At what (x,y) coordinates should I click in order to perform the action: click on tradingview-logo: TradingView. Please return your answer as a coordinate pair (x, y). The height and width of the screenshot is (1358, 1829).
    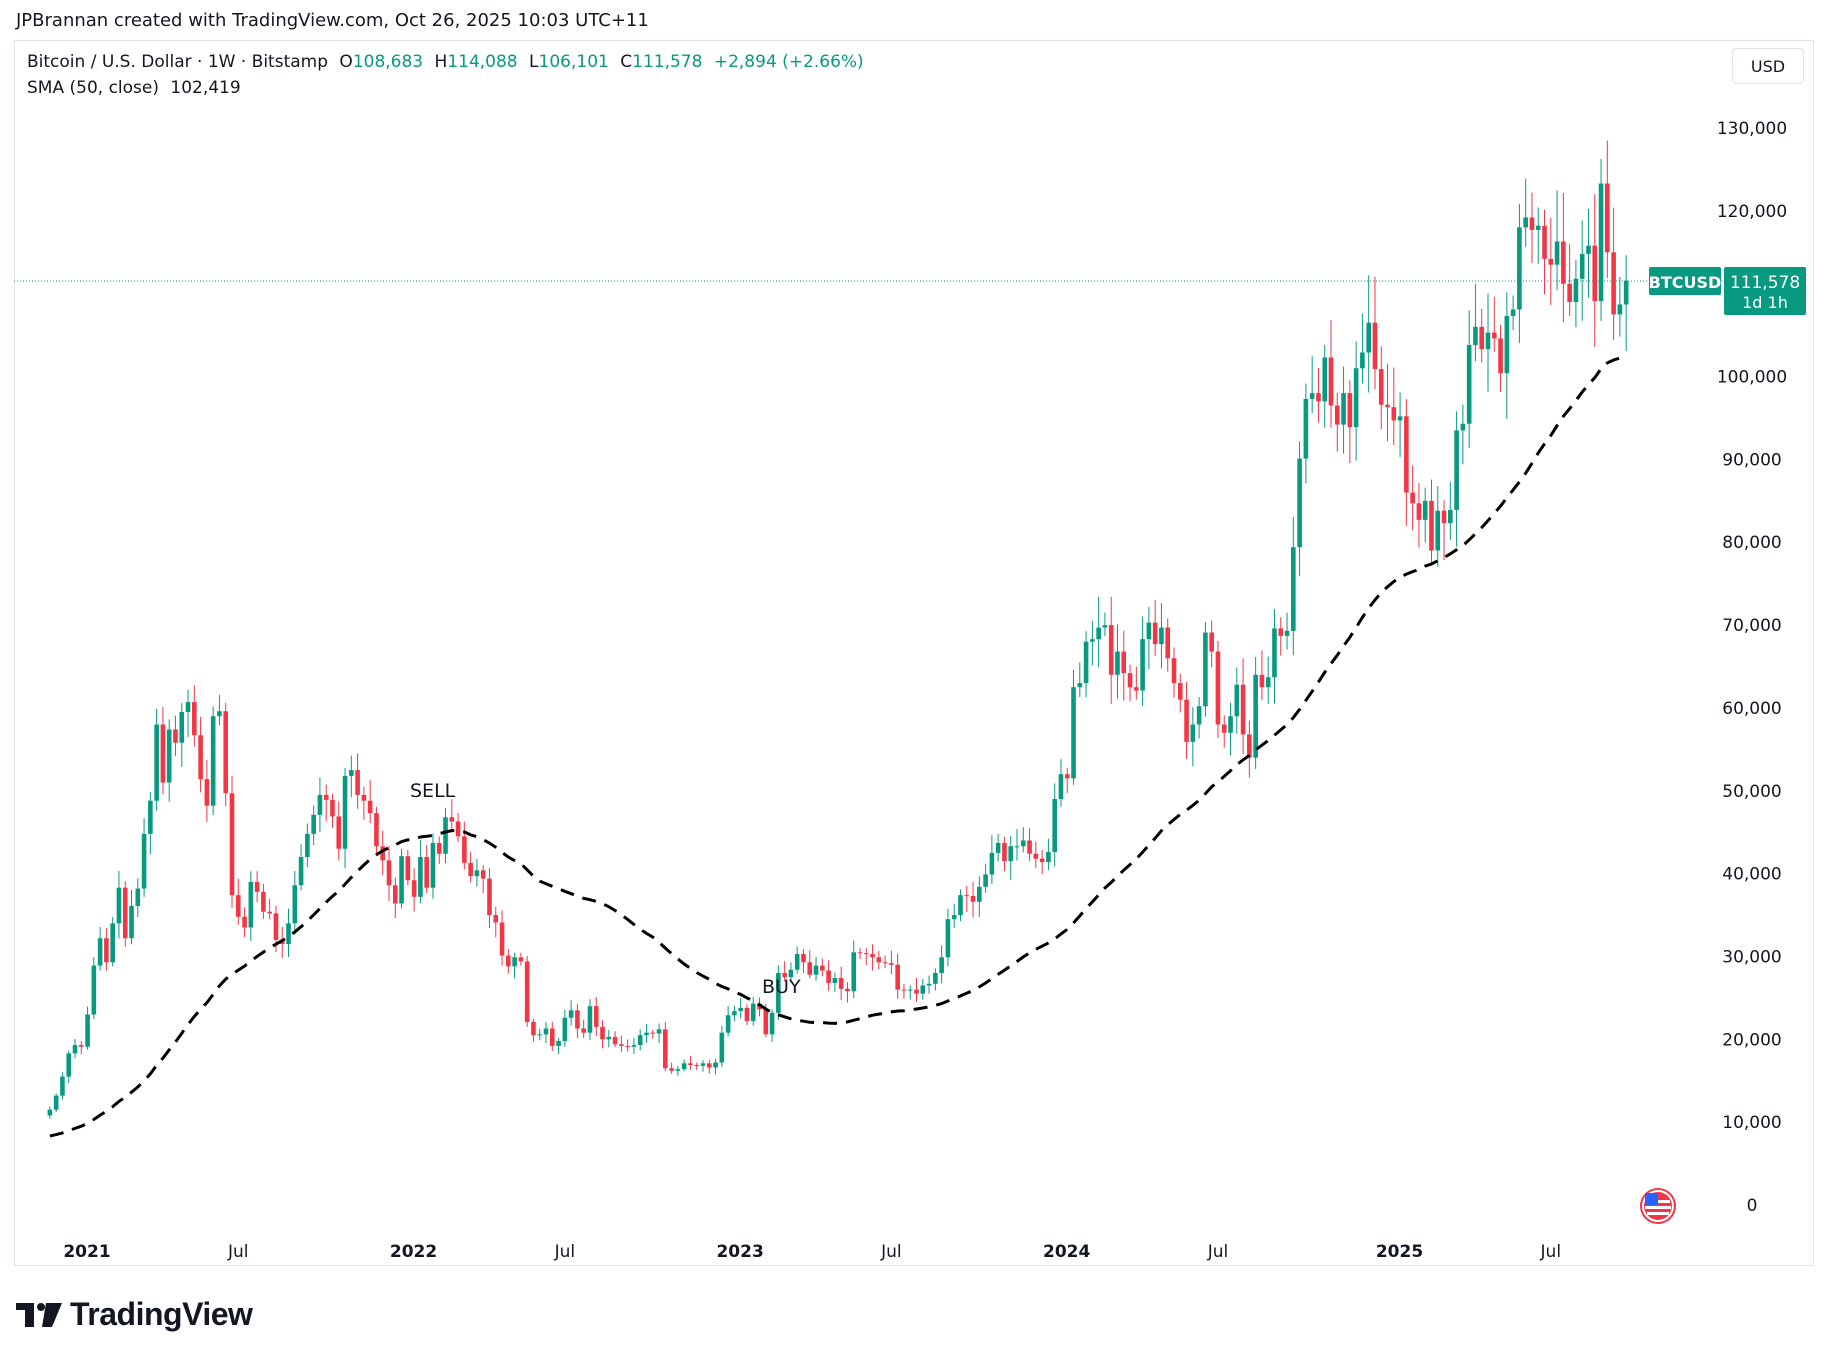
    Looking at the image, I should click on (134, 1314).